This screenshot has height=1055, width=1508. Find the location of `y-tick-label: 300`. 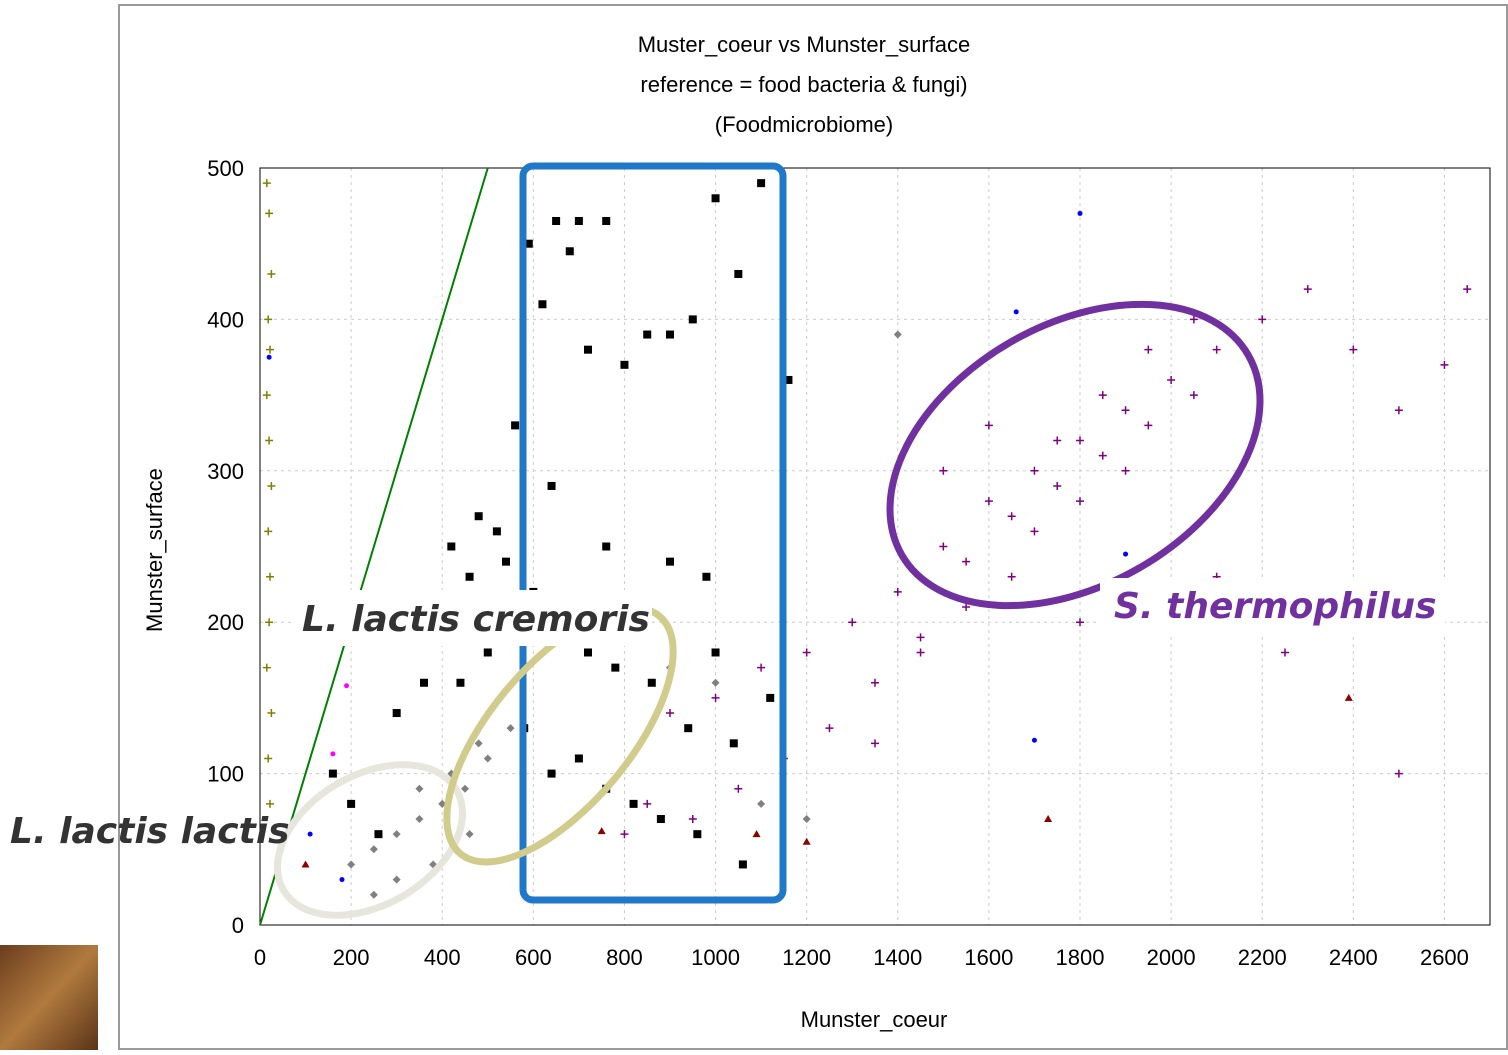

y-tick-label: 300 is located at coordinates (225, 471).